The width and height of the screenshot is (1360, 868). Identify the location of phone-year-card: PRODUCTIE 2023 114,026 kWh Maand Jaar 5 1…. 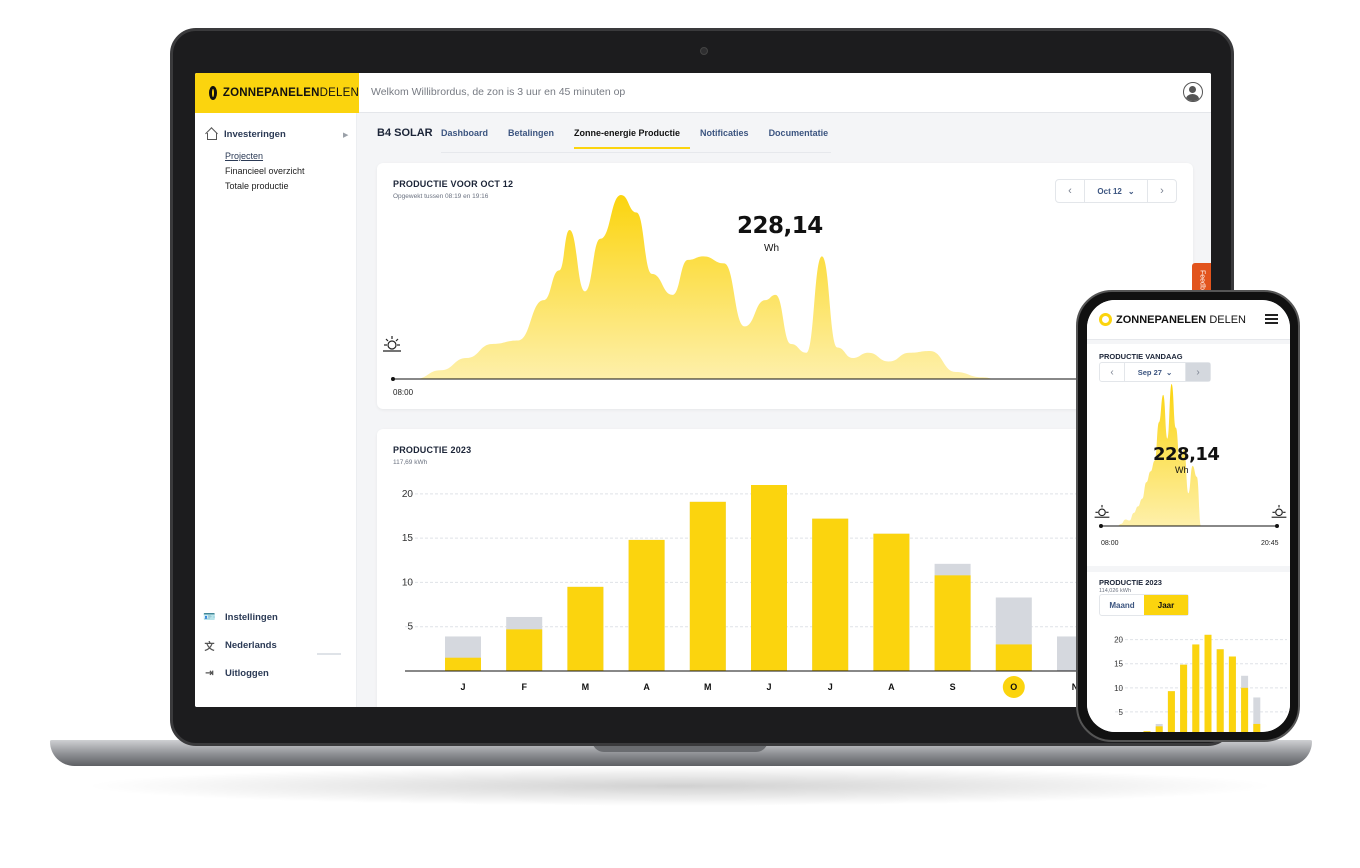
(1188, 652).